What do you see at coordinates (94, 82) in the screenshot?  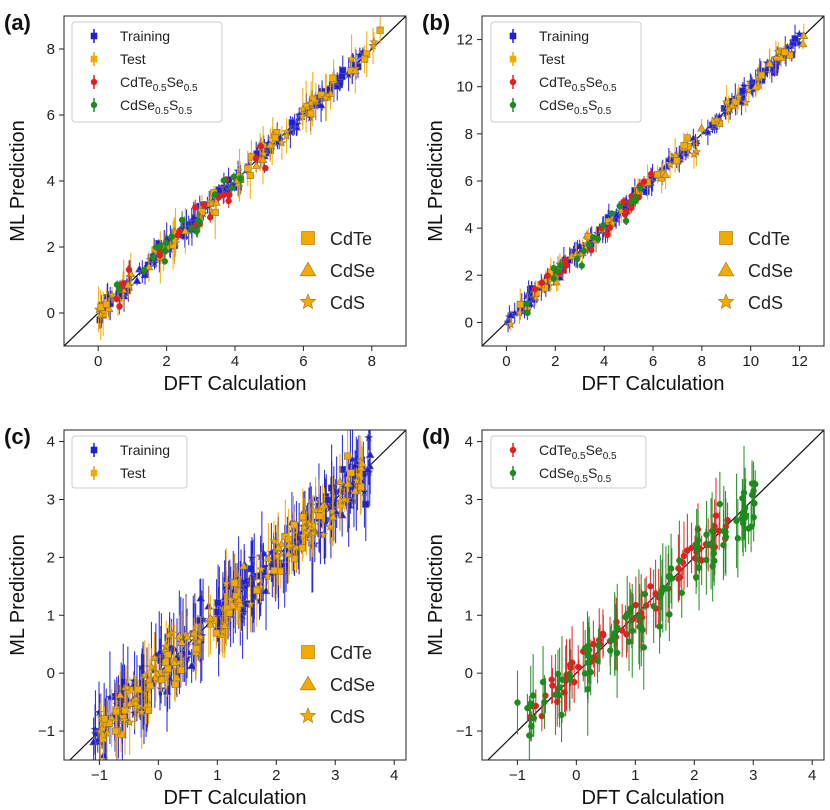 I see `legend-marker-cdtese` at bounding box center [94, 82].